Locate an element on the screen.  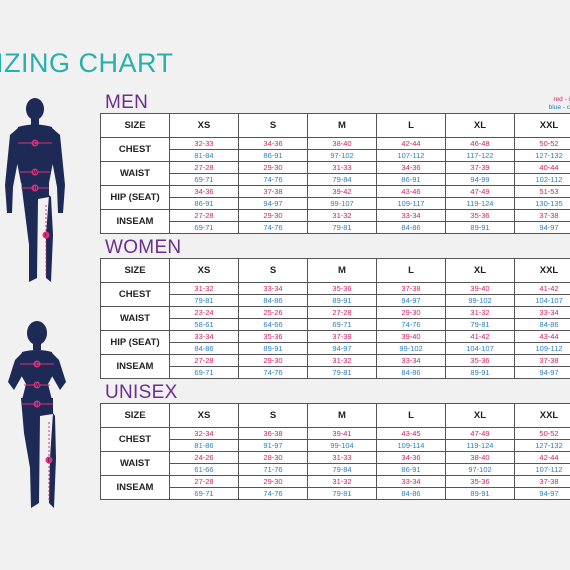
column-header-s: S is located at coordinates (273, 270).